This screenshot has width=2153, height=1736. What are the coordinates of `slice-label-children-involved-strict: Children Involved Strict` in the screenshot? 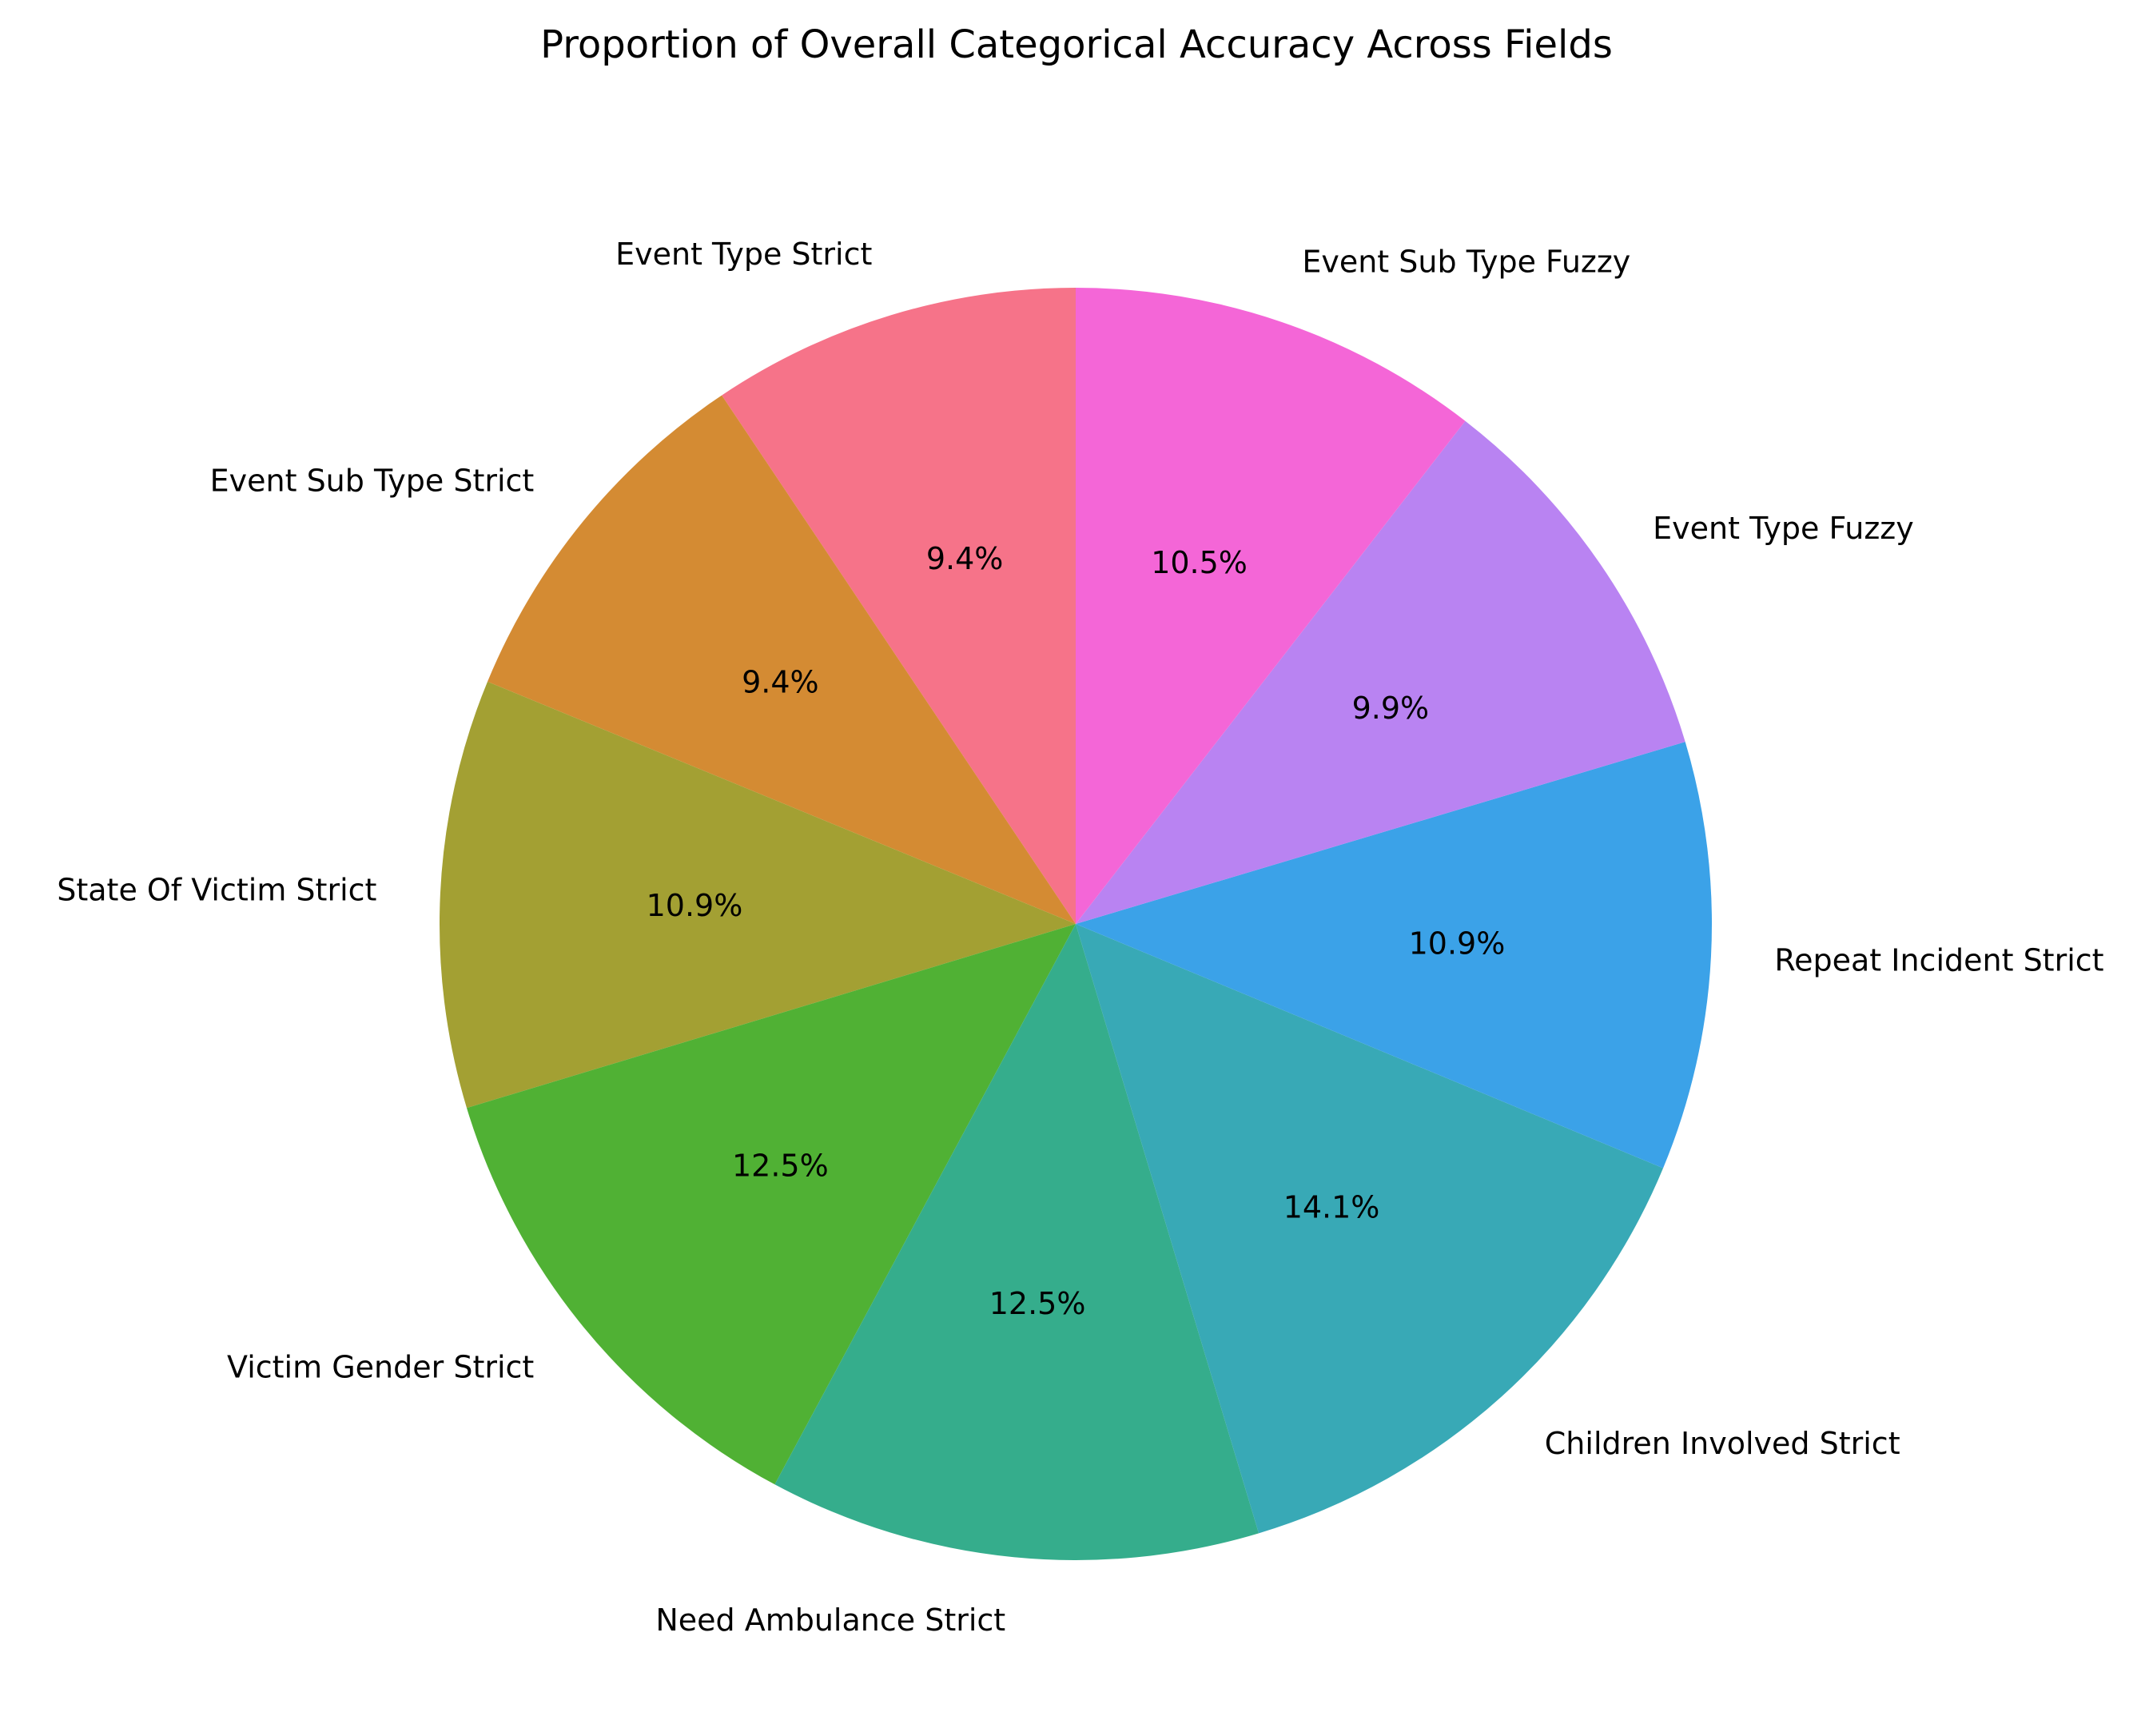 It's located at (1722, 1443).